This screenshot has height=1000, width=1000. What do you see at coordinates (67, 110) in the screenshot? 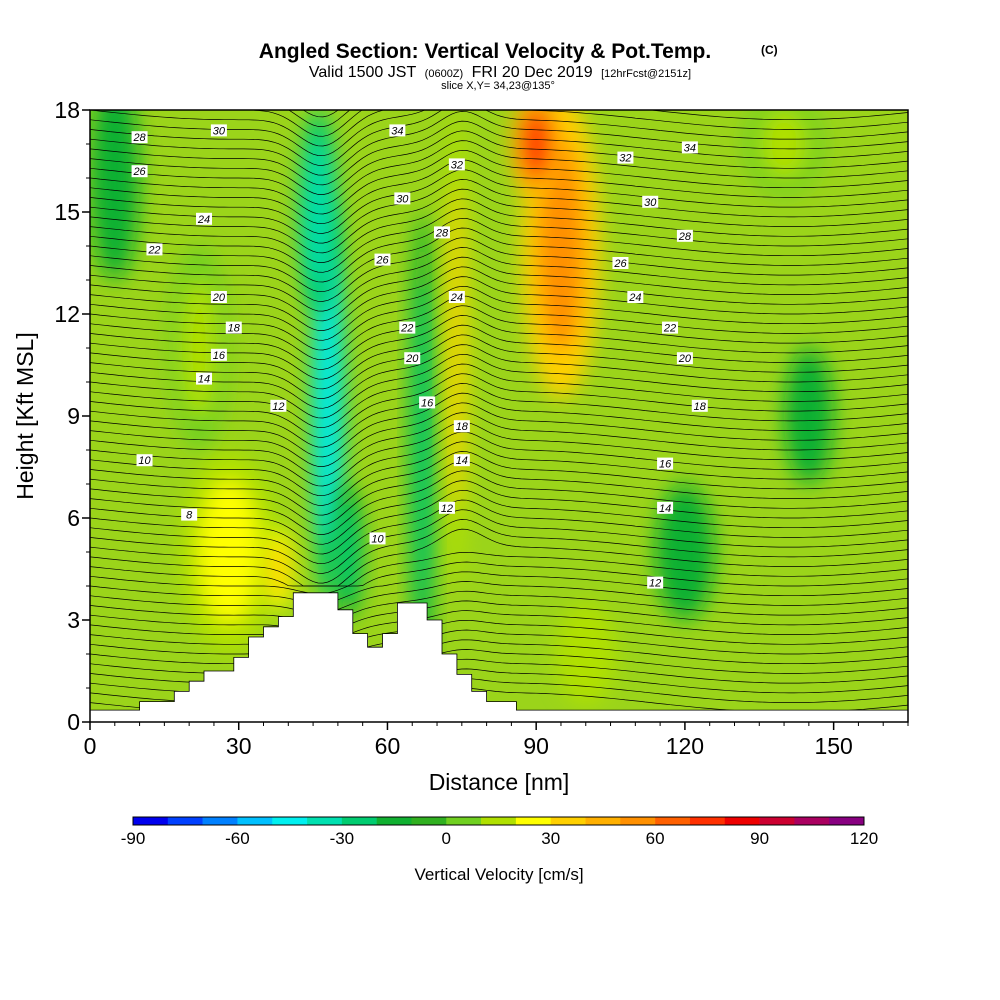
I see `y-tick-label: 18` at bounding box center [67, 110].